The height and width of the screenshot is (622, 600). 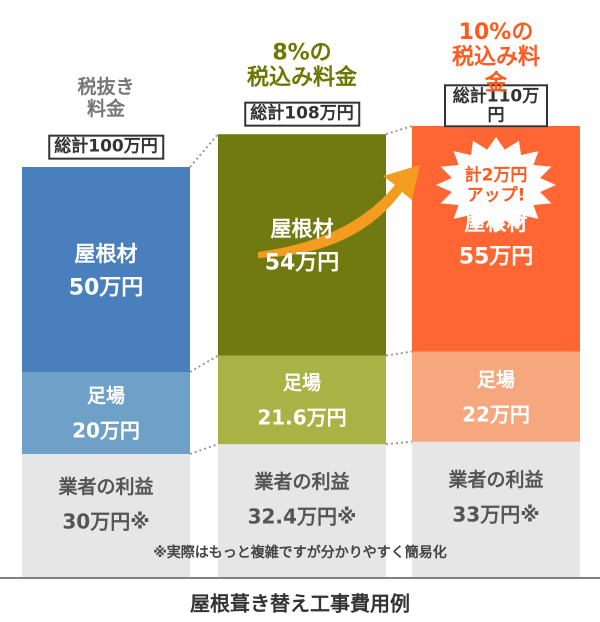 What do you see at coordinates (339, 211) in the screenshot?
I see `arrow` at bounding box center [339, 211].